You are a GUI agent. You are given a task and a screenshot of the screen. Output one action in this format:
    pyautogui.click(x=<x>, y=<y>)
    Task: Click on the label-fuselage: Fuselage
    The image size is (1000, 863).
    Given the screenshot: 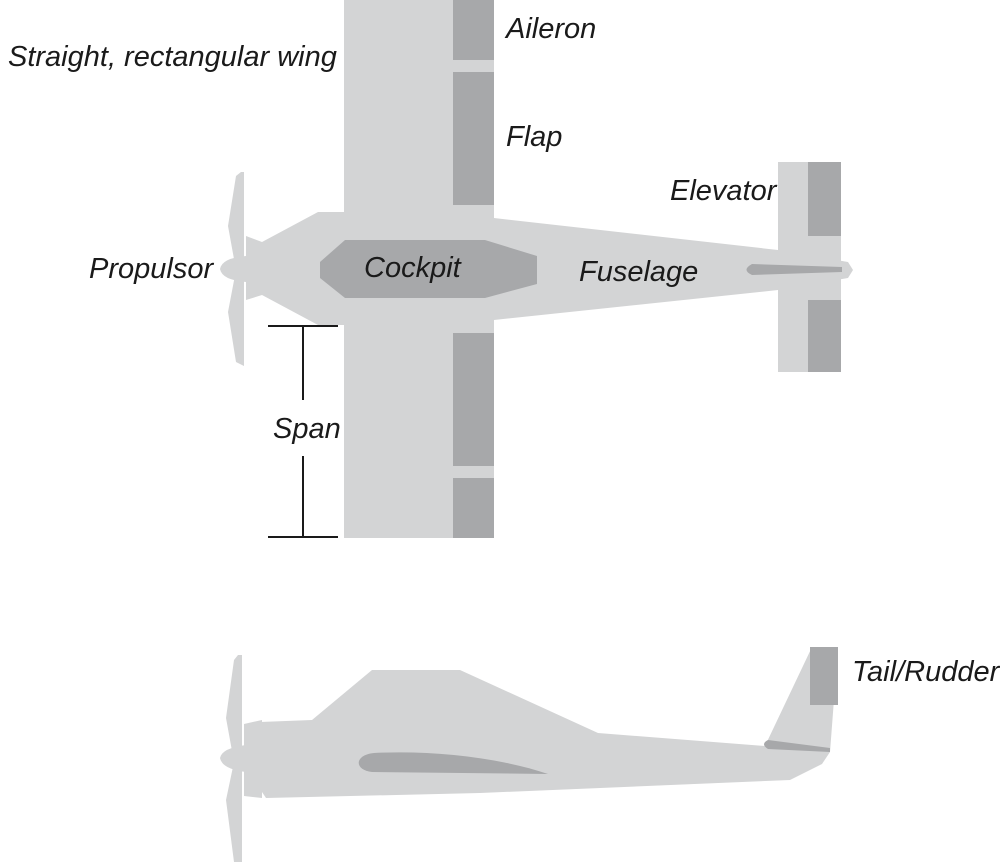 What is the action you would take?
    pyautogui.click(x=638, y=272)
    